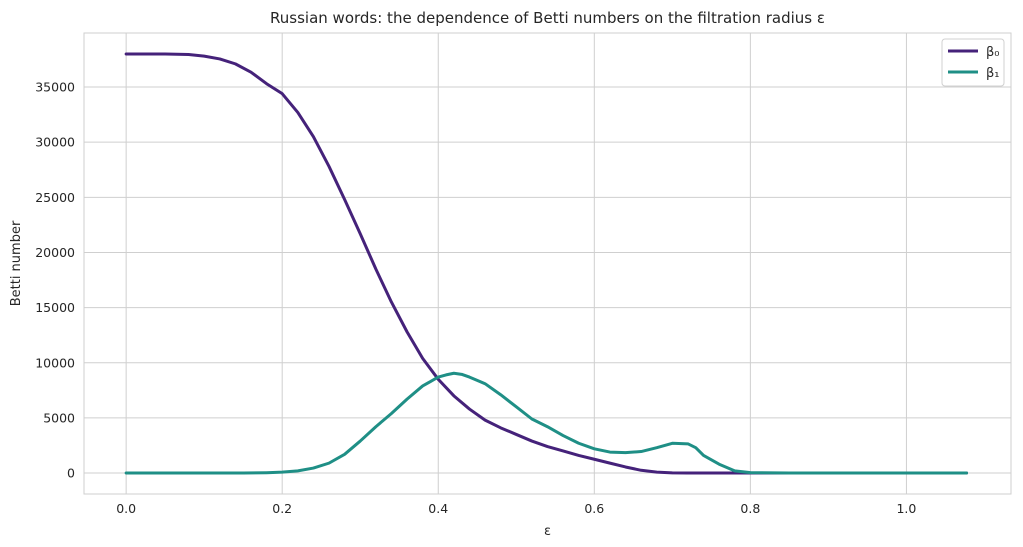 Image resolution: width=1023 pixels, height=547 pixels. I want to click on y-tick-label: 15000, so click(55, 307).